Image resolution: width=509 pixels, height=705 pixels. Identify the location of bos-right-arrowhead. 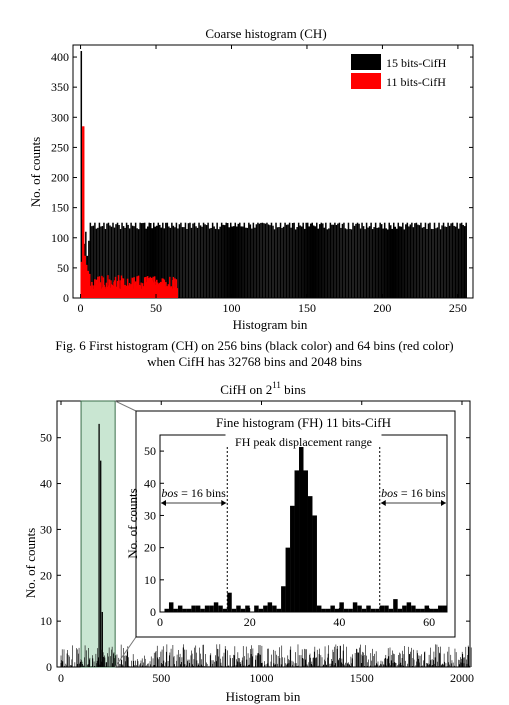
(383, 503).